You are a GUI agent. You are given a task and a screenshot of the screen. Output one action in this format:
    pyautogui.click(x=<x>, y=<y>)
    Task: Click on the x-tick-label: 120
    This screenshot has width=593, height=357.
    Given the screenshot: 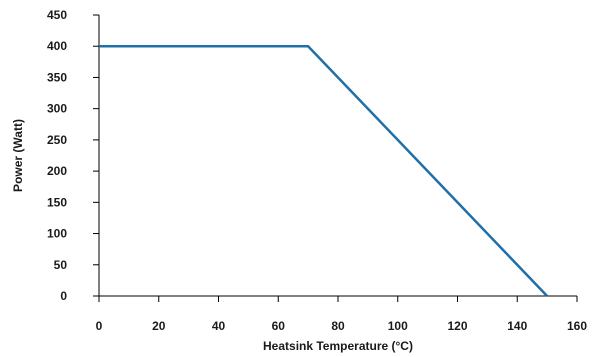 What is the action you would take?
    pyautogui.click(x=457, y=326)
    